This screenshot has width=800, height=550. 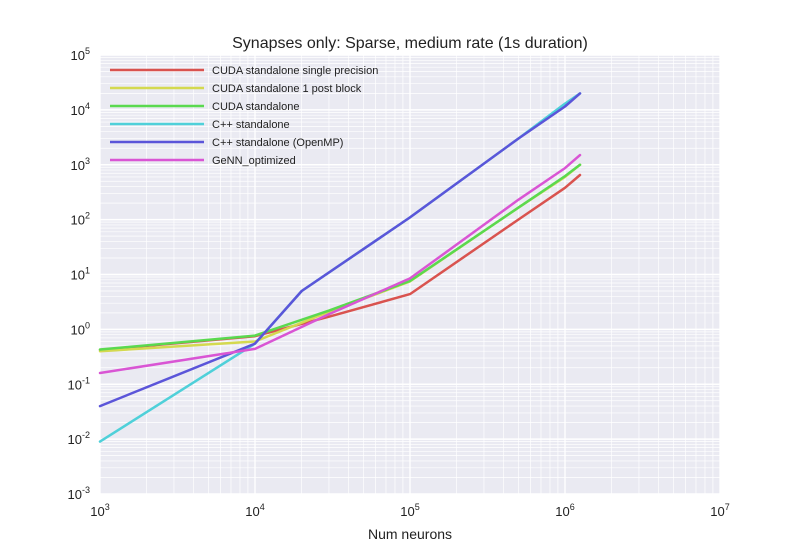 I want to click on legend-entry: CUDA standalone 1 post block, so click(x=236, y=89).